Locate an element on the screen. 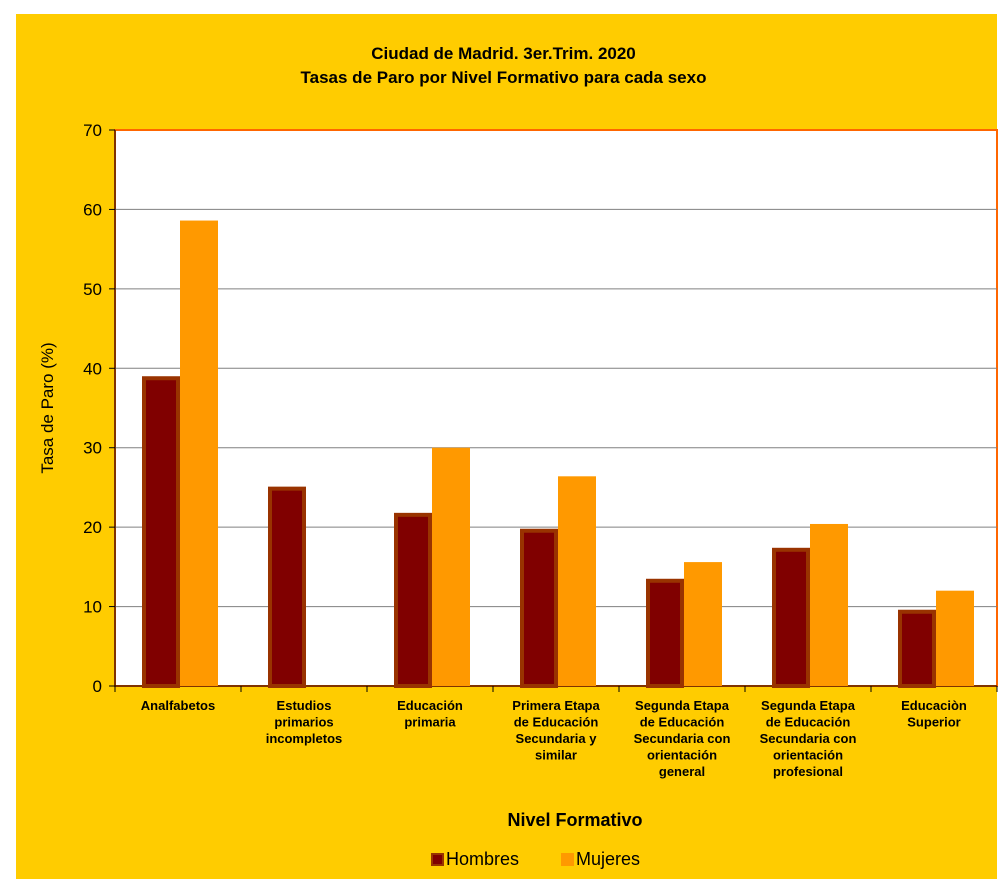 The image size is (1007, 883). x-tick-label: Primera Etapa is located at coordinates (556, 705).